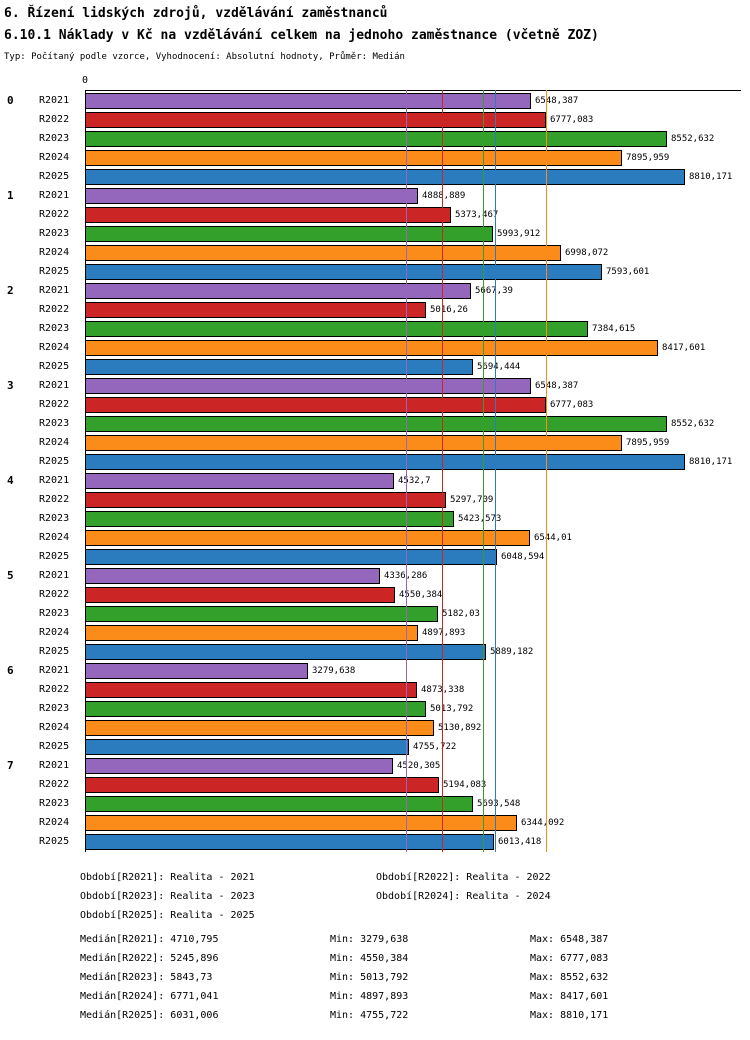 Image resolution: width=750 pixels, height=1040 pixels. Describe the element at coordinates (375, 842) in the screenshot. I see `chart-row: R2025 6013,418` at that location.